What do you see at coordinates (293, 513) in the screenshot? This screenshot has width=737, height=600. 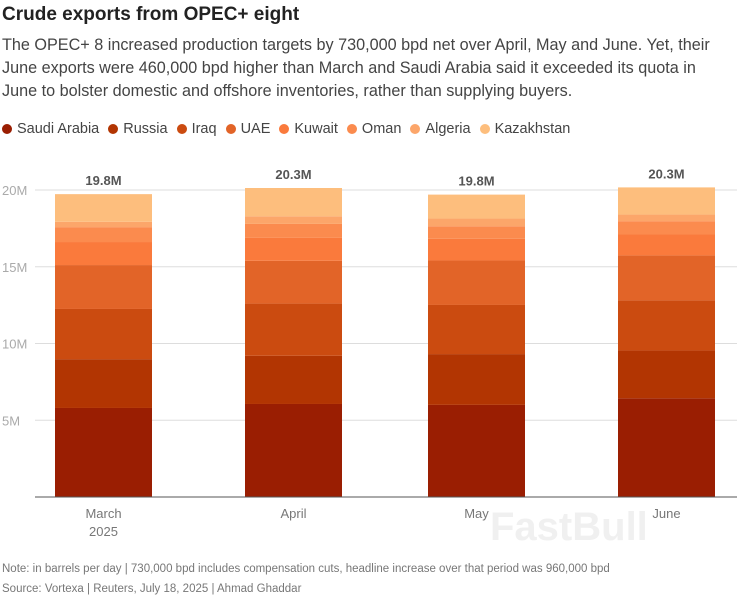 I see `x-tick-label: April` at bounding box center [293, 513].